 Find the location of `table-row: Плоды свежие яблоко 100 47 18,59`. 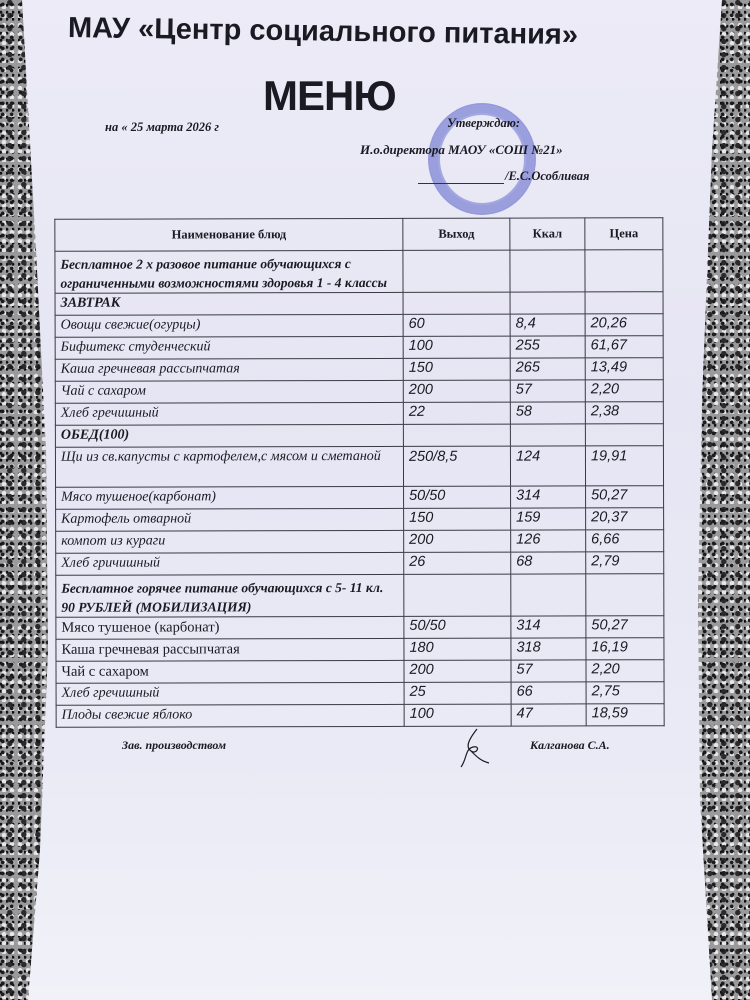

table-row: Плоды свежие яблоко 100 47 18,59 is located at coordinates (360, 715).